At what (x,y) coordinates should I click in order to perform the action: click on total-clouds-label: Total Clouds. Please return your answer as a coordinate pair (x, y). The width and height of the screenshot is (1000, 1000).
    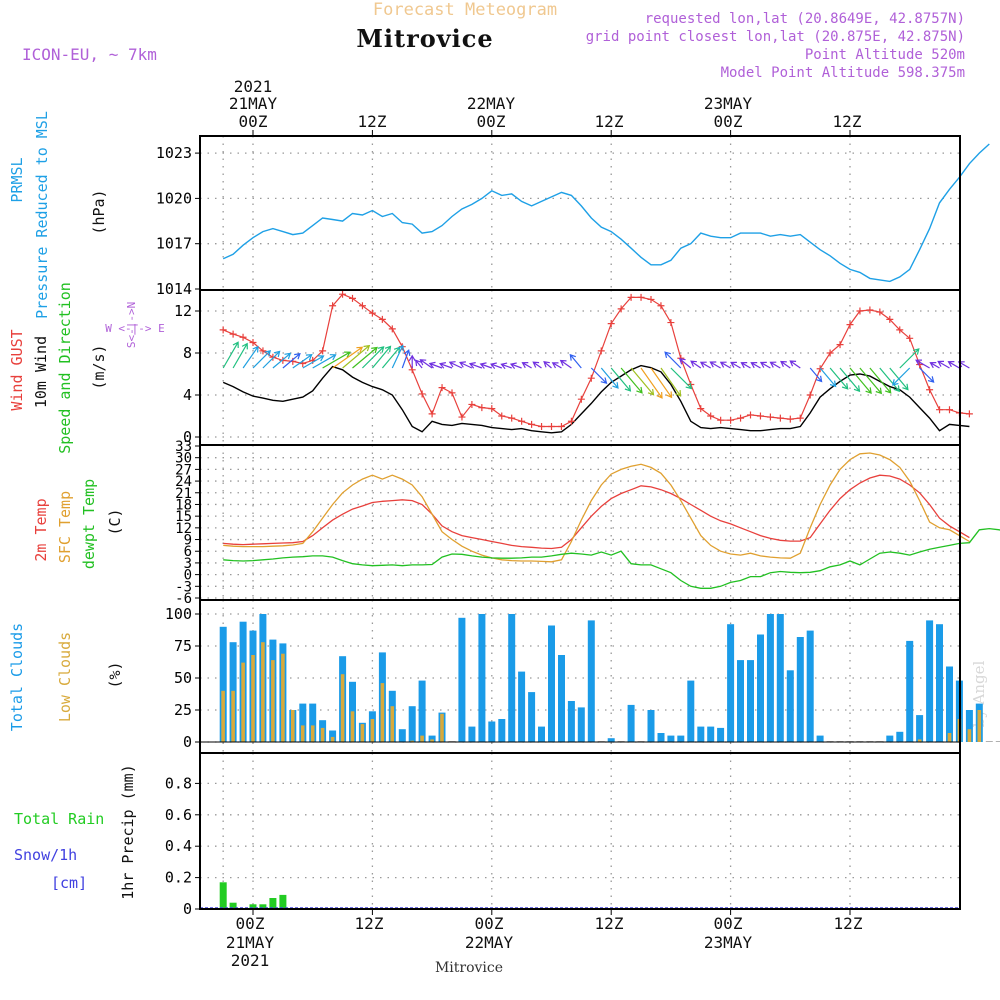
    Looking at the image, I should click on (17, 677).